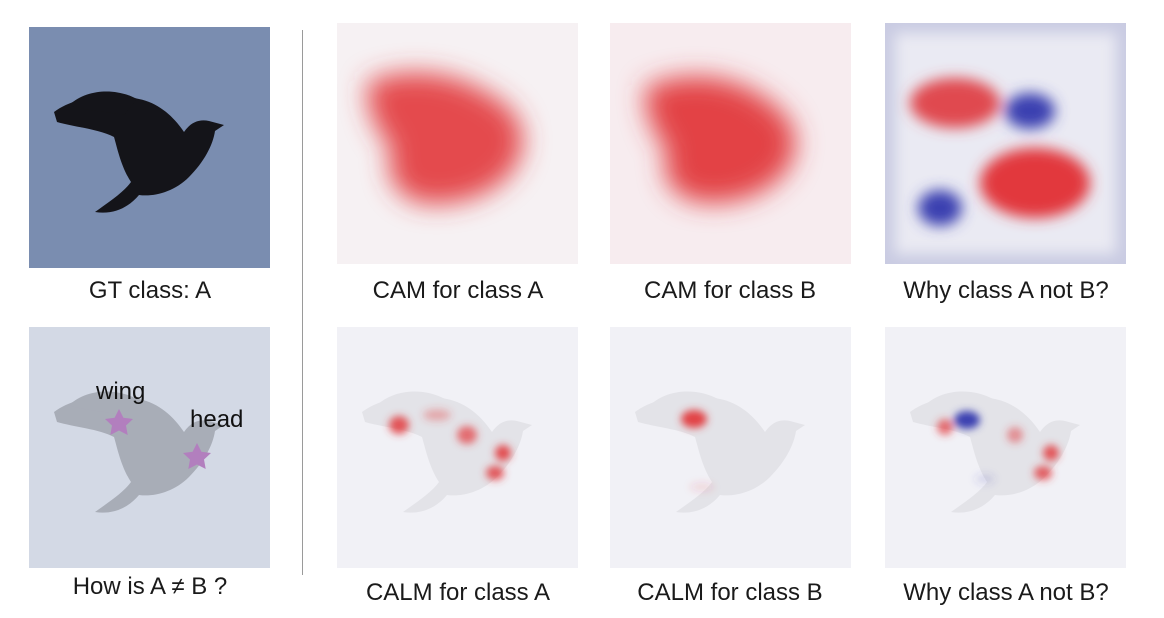 The image size is (1164, 618). I want to click on cam-contrast-map, so click(1005, 143).